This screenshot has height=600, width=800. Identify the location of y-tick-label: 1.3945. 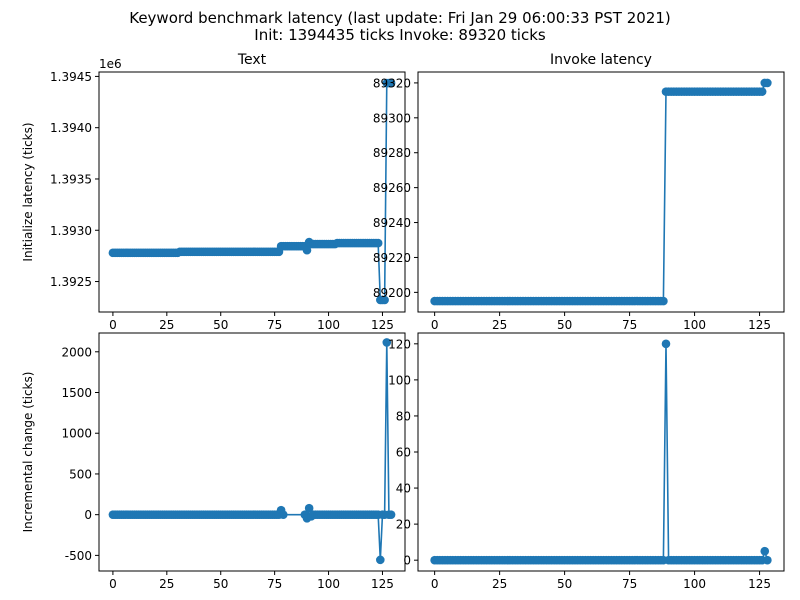
(71, 77).